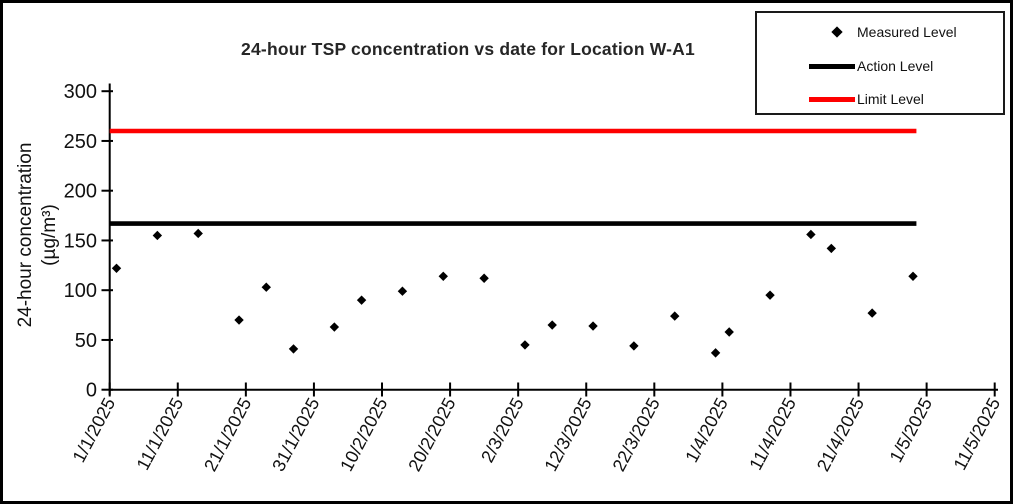 This screenshot has width=1013, height=504. Describe the element at coordinates (80, 92) in the screenshot. I see `y-tick-label: 300` at that location.